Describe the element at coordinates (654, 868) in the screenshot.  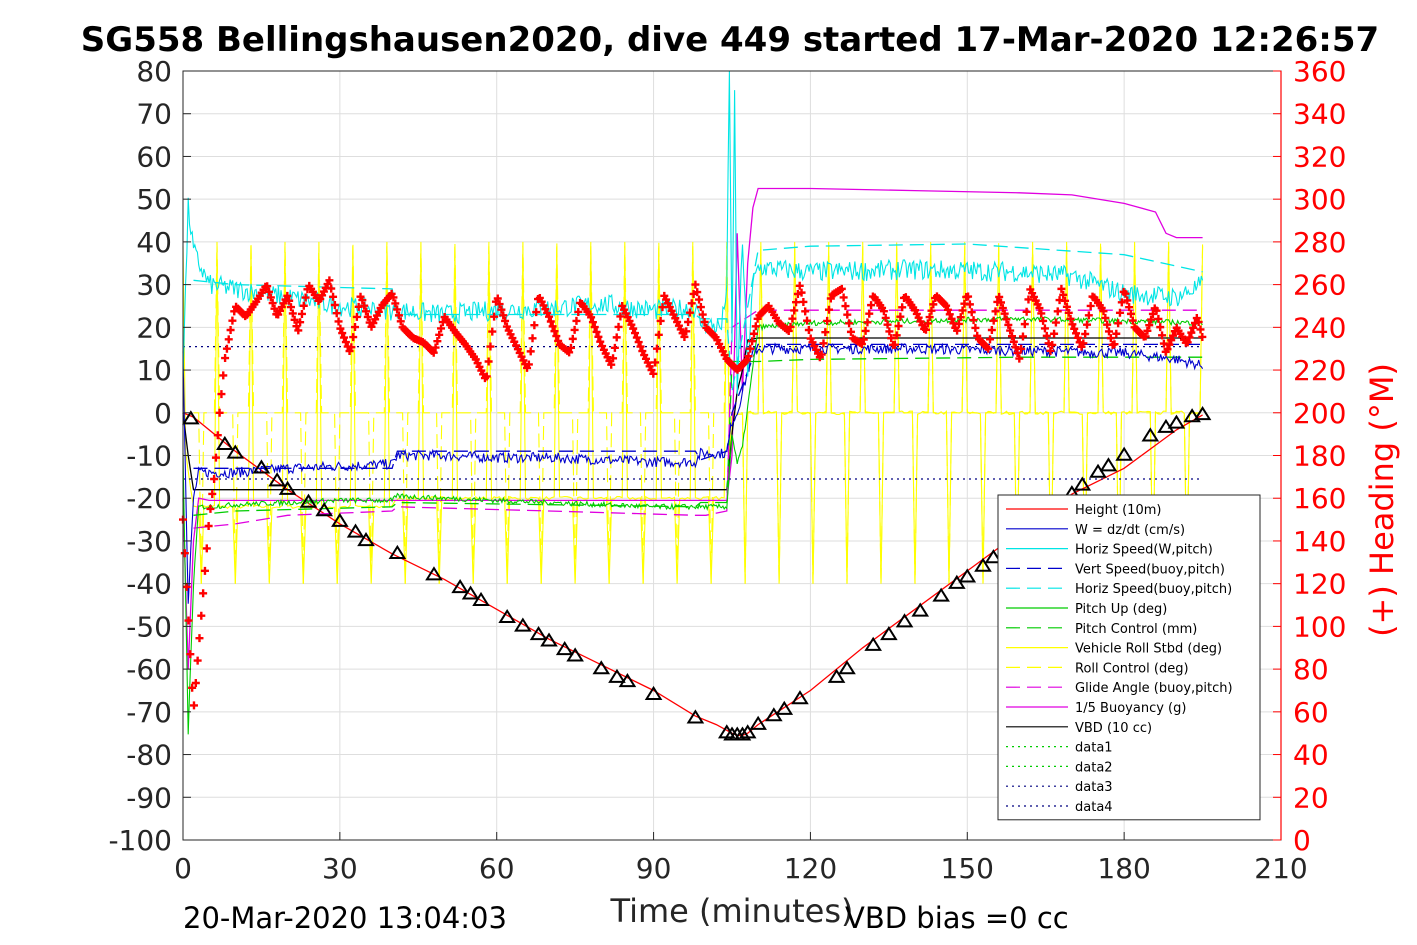
I see `x-tick-label: 90` at that location.